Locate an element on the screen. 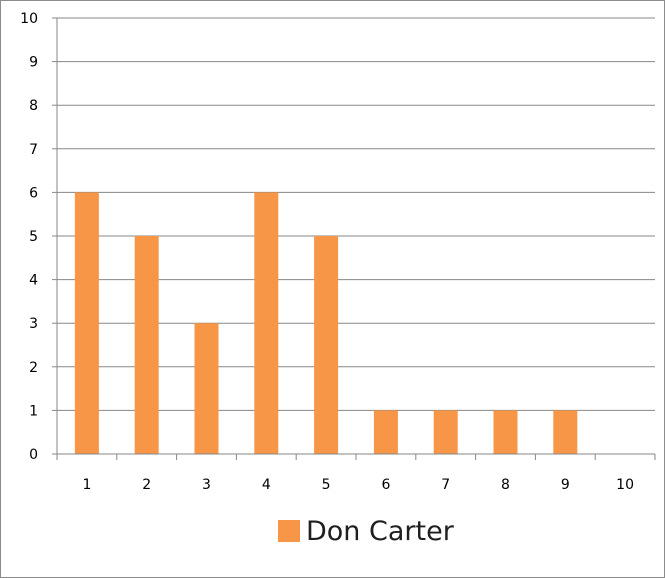 The image size is (665, 578). y-tick-label: 0 is located at coordinates (33, 455).